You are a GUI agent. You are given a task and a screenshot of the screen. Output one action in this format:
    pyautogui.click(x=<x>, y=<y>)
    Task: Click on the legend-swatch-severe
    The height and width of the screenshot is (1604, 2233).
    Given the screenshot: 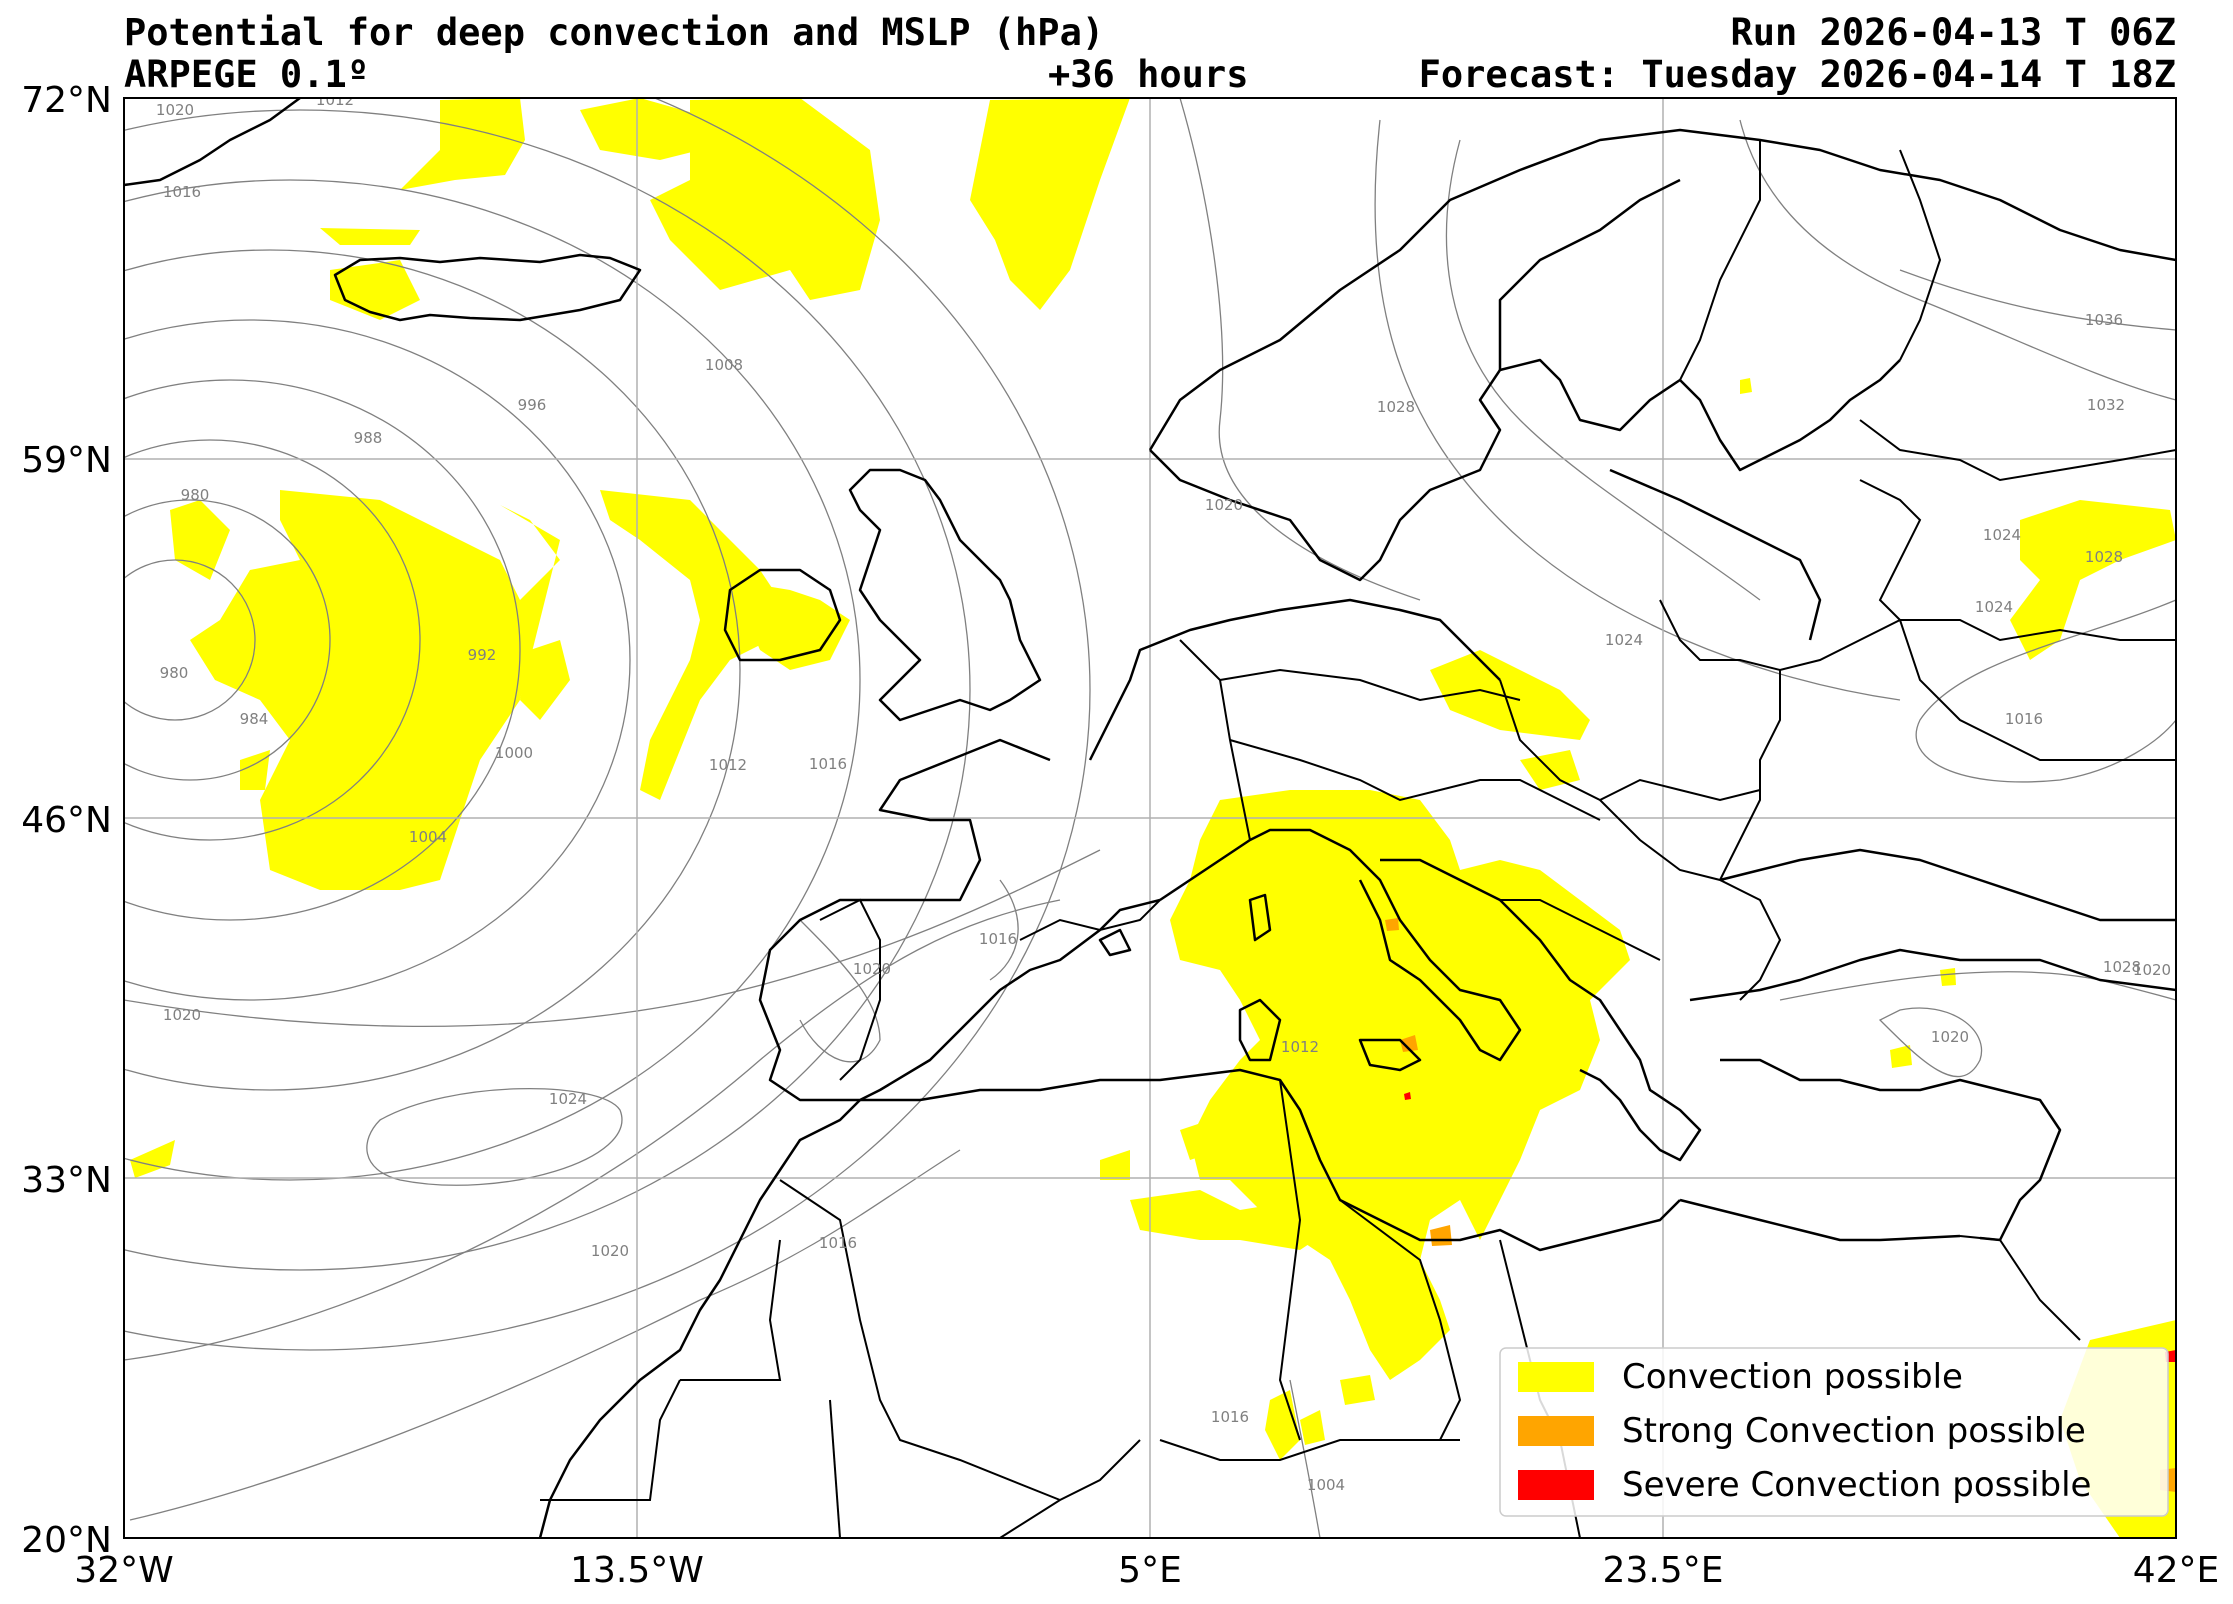 What is the action you would take?
    pyautogui.click(x=1556, y=1485)
    